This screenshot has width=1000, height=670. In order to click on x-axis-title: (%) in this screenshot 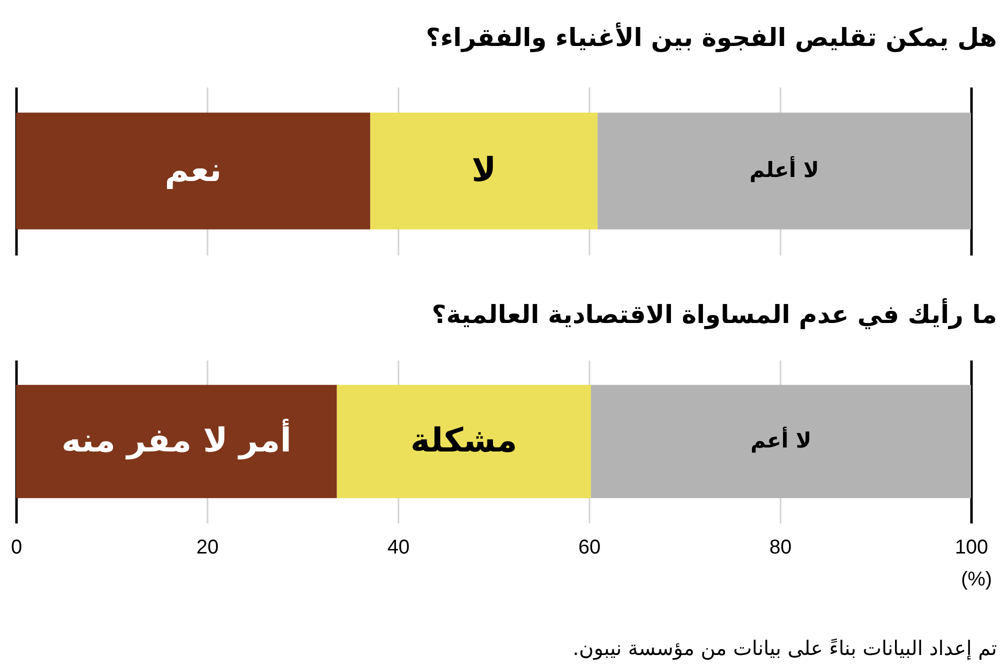, I will do `click(976, 579)`.